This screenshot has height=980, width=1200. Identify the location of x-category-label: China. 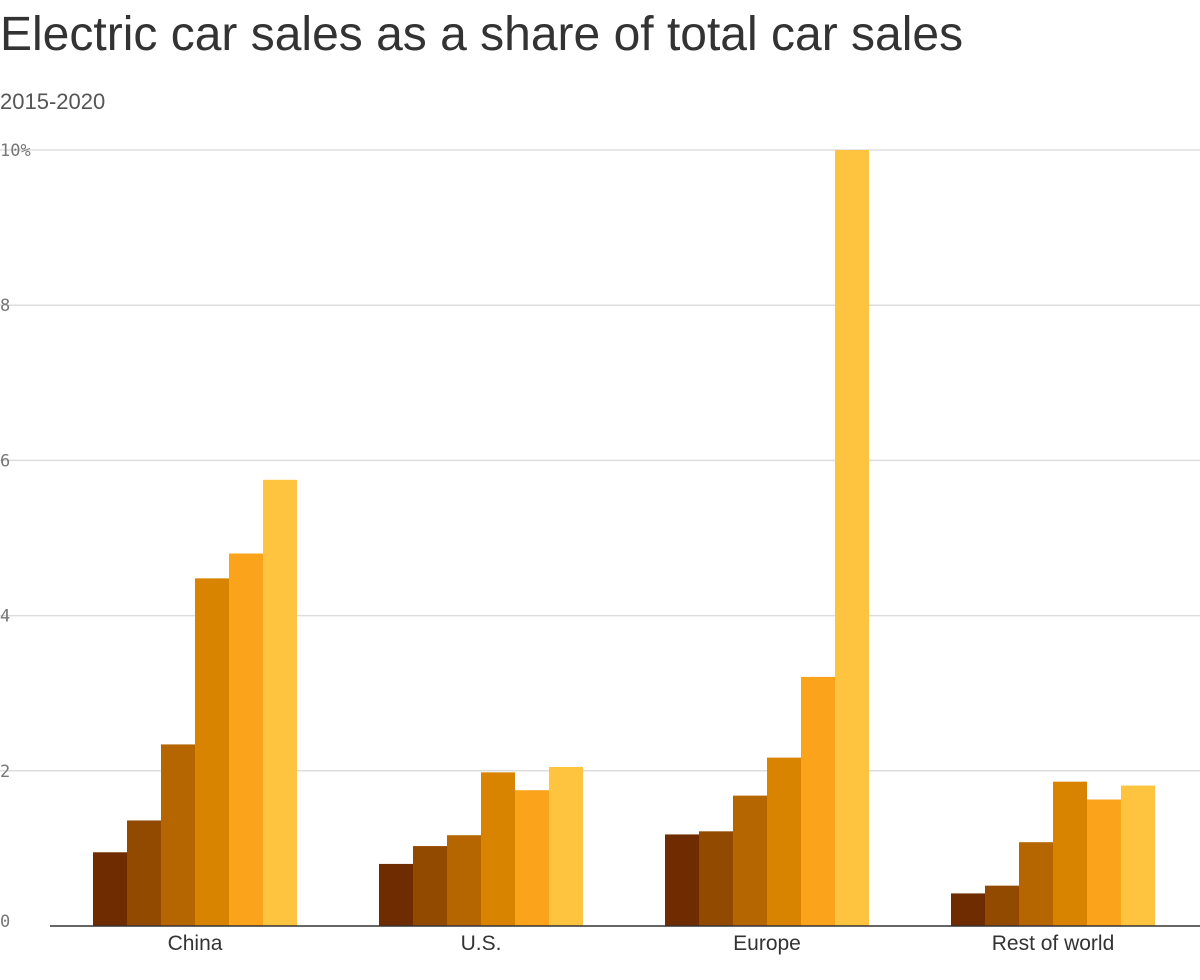
(195, 943).